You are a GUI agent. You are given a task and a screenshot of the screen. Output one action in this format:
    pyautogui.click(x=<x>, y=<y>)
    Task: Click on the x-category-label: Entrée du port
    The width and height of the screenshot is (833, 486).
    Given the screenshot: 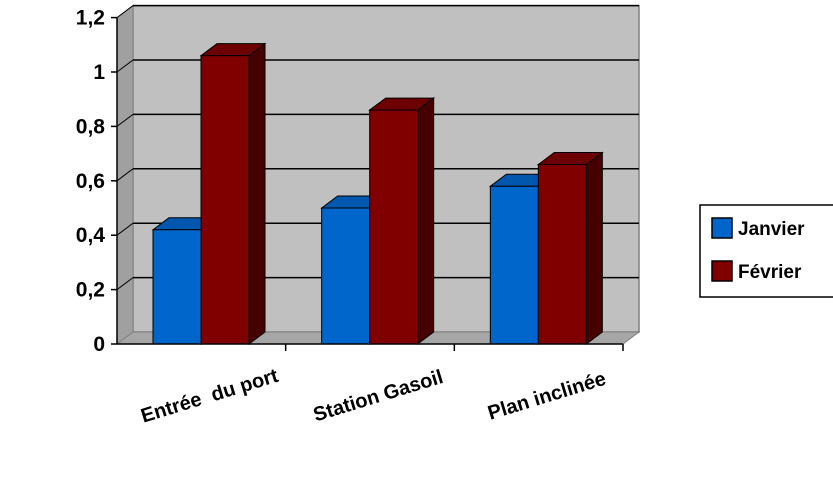 What is the action you would take?
    pyautogui.click(x=209, y=396)
    